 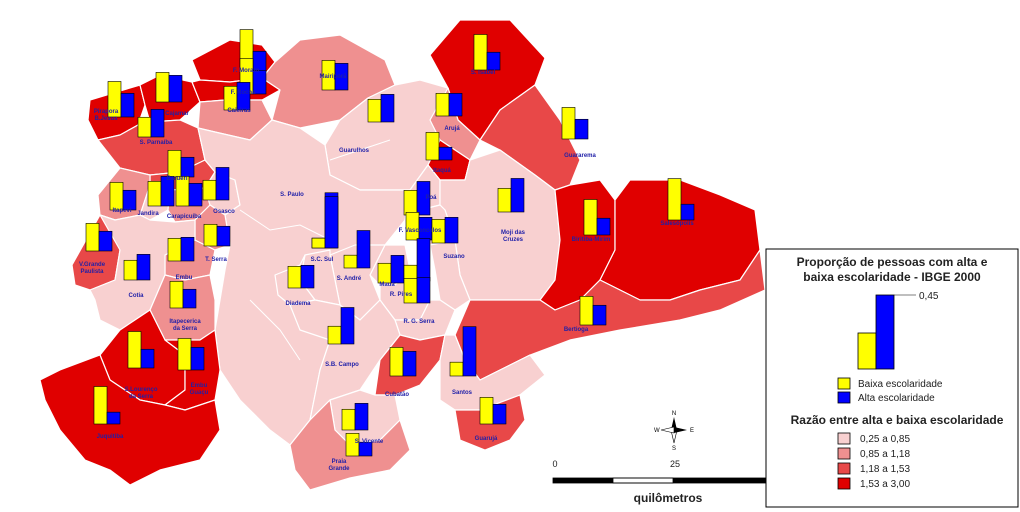 I want to click on municipality-label: S. Isabel, so click(x=483, y=73).